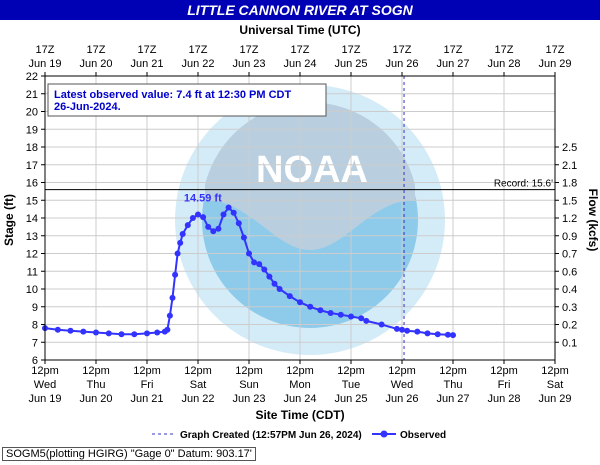 This screenshot has width=600, height=465. I want to click on bottom-tick-weekday: Thu, so click(96, 385).